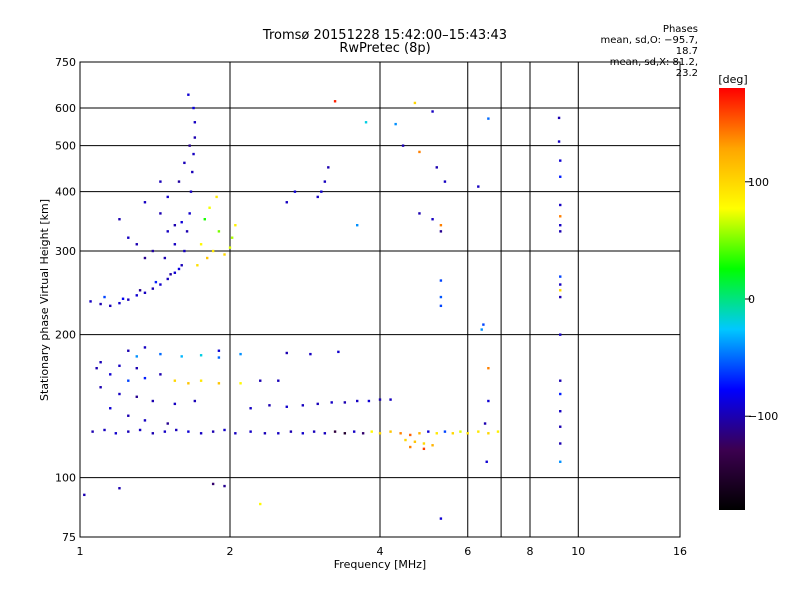 This screenshot has height=600, width=800. I want to click on colorbar, so click(732, 299).